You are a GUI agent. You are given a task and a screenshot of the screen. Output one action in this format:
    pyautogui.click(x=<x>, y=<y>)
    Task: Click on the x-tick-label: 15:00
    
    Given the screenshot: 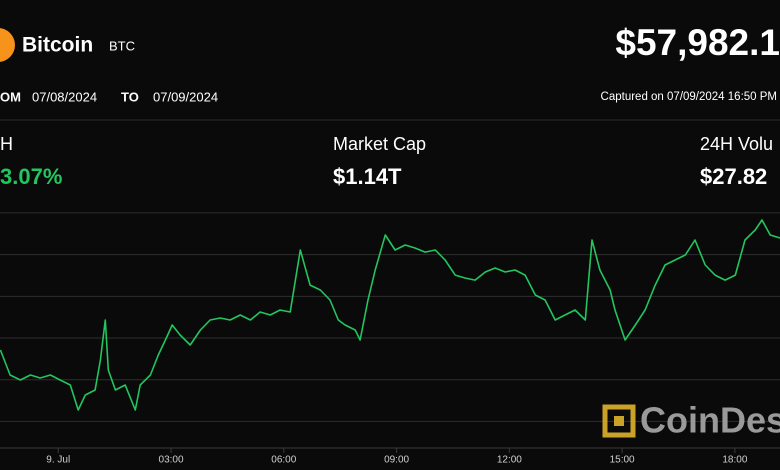 What is the action you would take?
    pyautogui.click(x=622, y=460)
    